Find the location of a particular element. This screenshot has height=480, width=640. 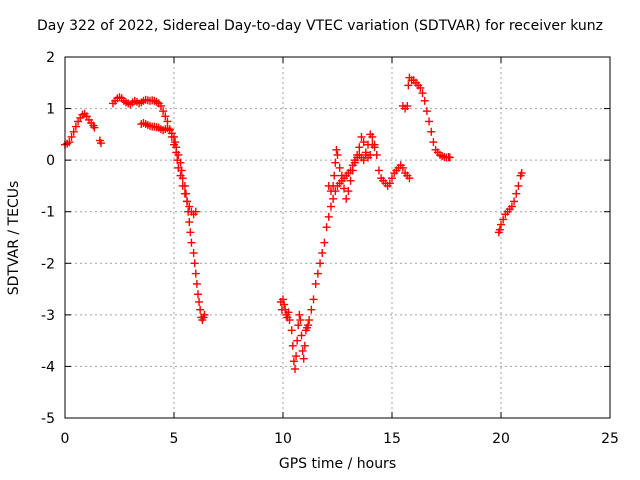

x-tick-label: 15 is located at coordinates (392, 439).